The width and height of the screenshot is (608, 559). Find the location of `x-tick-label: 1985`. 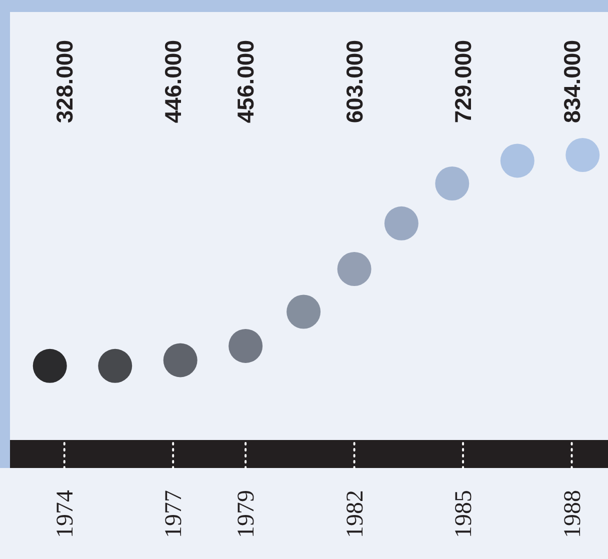

x-tick-label: 1985 is located at coordinates (464, 514).